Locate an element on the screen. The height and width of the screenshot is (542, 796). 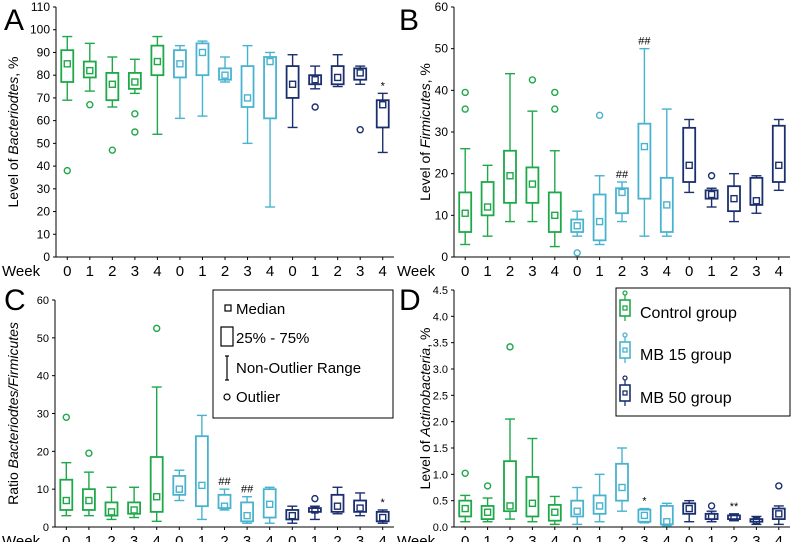
legend-mb15-glyph is located at coordinates (625, 347).